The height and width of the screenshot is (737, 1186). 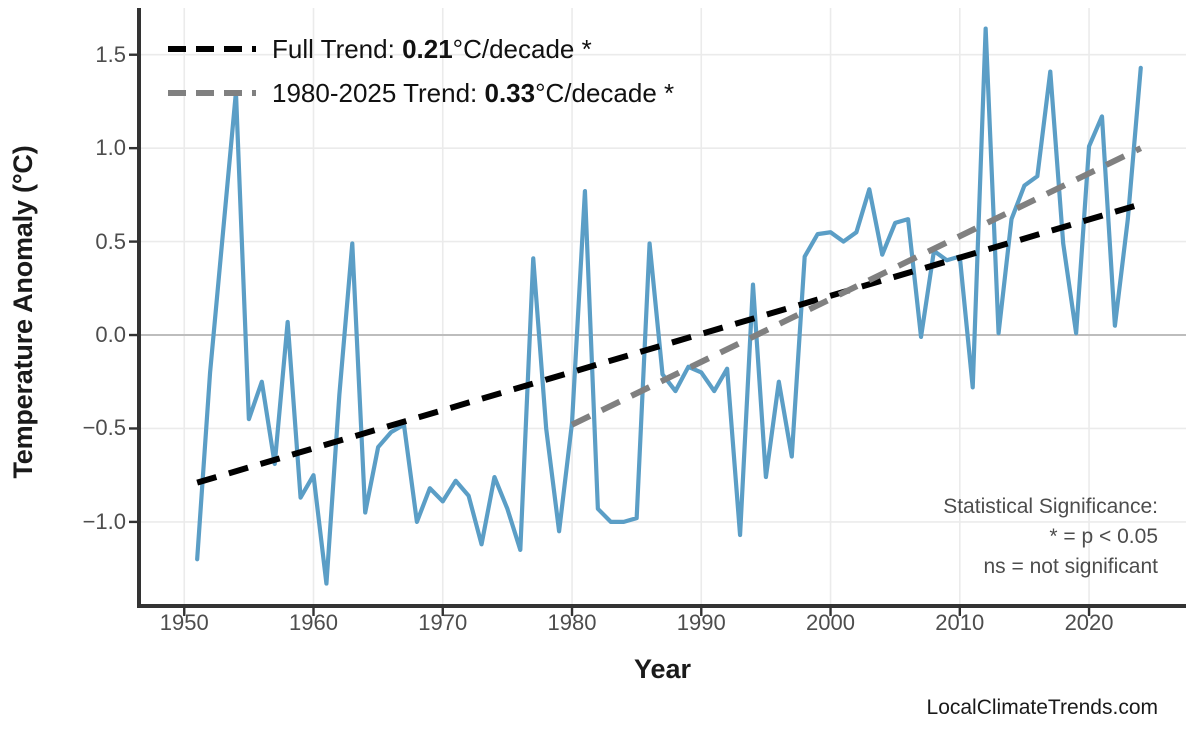 I want to click on x-tick-label: 2010, so click(x=960, y=622).